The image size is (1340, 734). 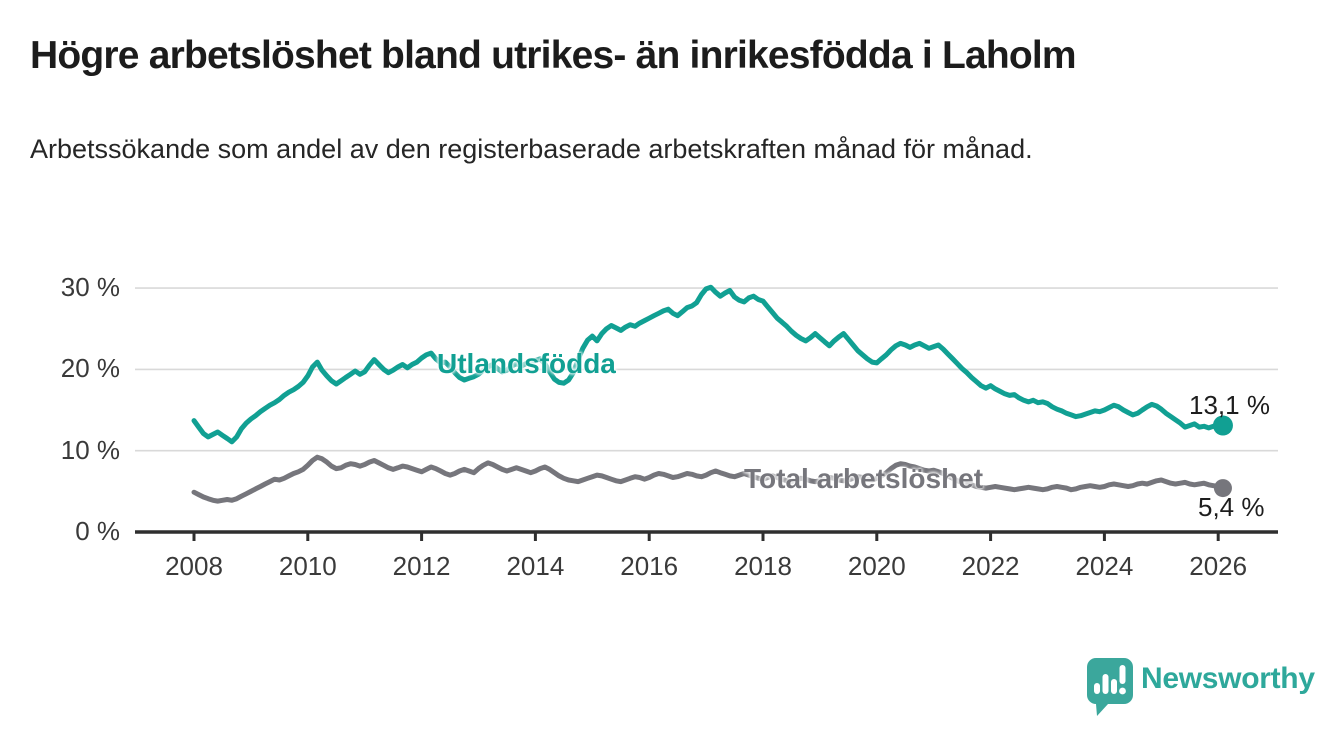 I want to click on newsworthy-wordmark: Newsworthy, so click(x=1228, y=678).